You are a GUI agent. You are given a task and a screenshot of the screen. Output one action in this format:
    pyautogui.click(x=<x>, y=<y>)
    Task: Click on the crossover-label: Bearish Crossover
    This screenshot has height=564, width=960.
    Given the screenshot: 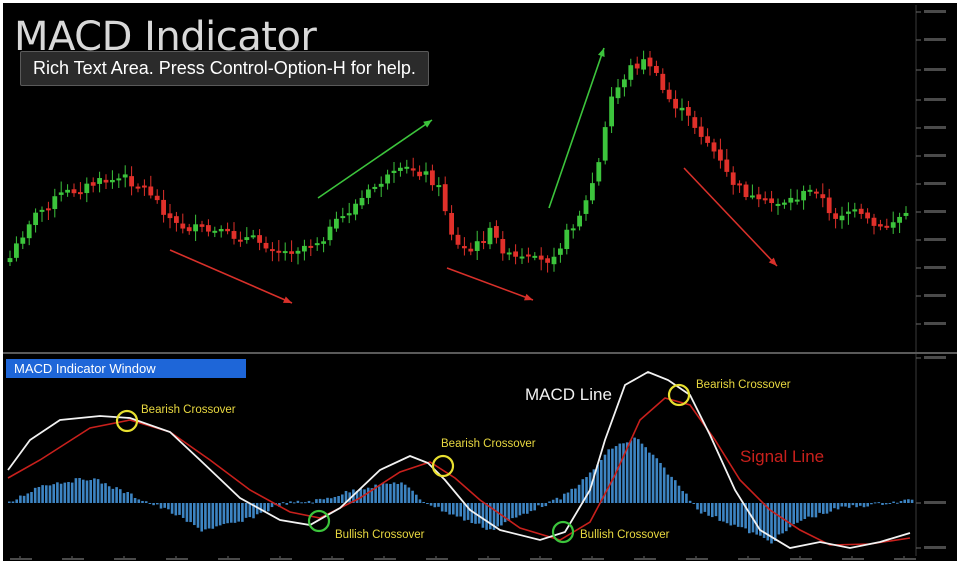 What is the action you would take?
    pyautogui.click(x=188, y=410)
    